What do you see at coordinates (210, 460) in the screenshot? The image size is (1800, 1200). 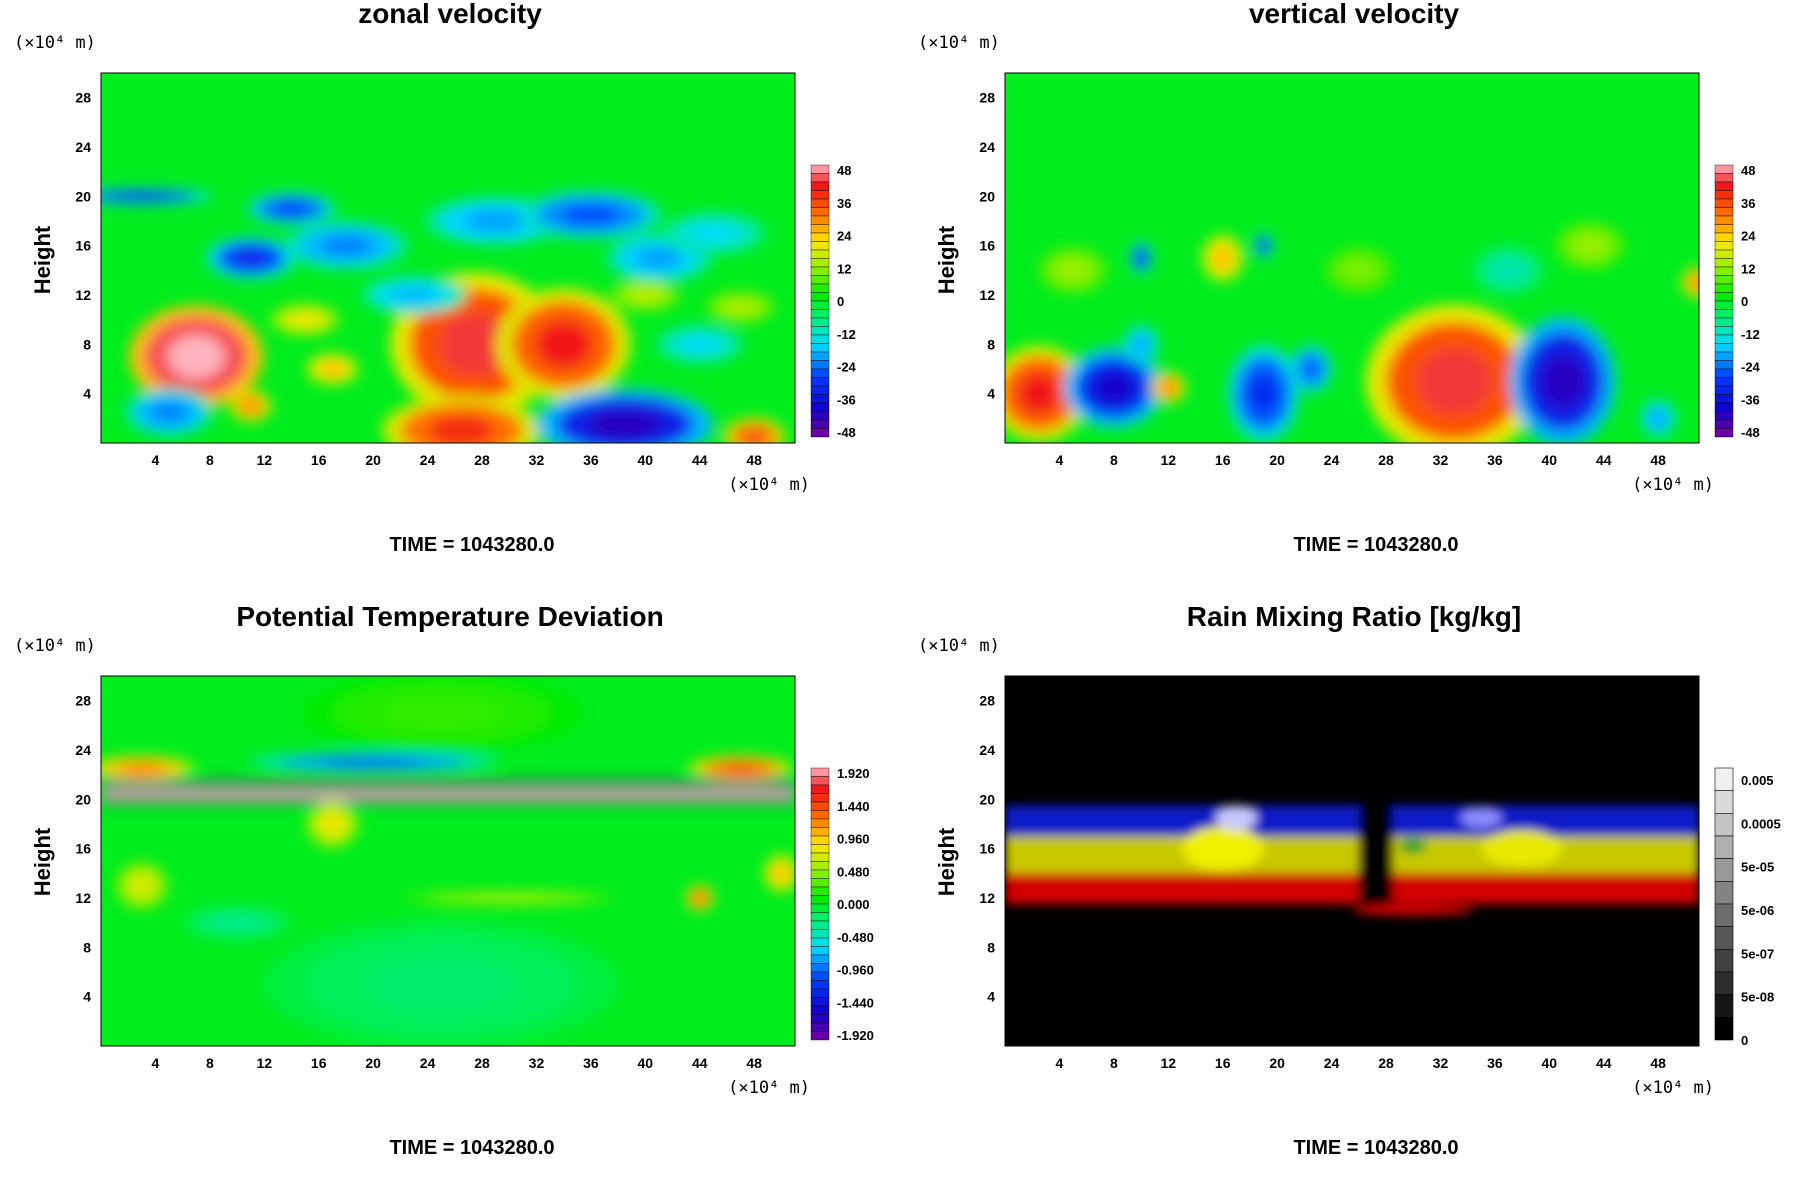 I see `x-tick-label: 8` at bounding box center [210, 460].